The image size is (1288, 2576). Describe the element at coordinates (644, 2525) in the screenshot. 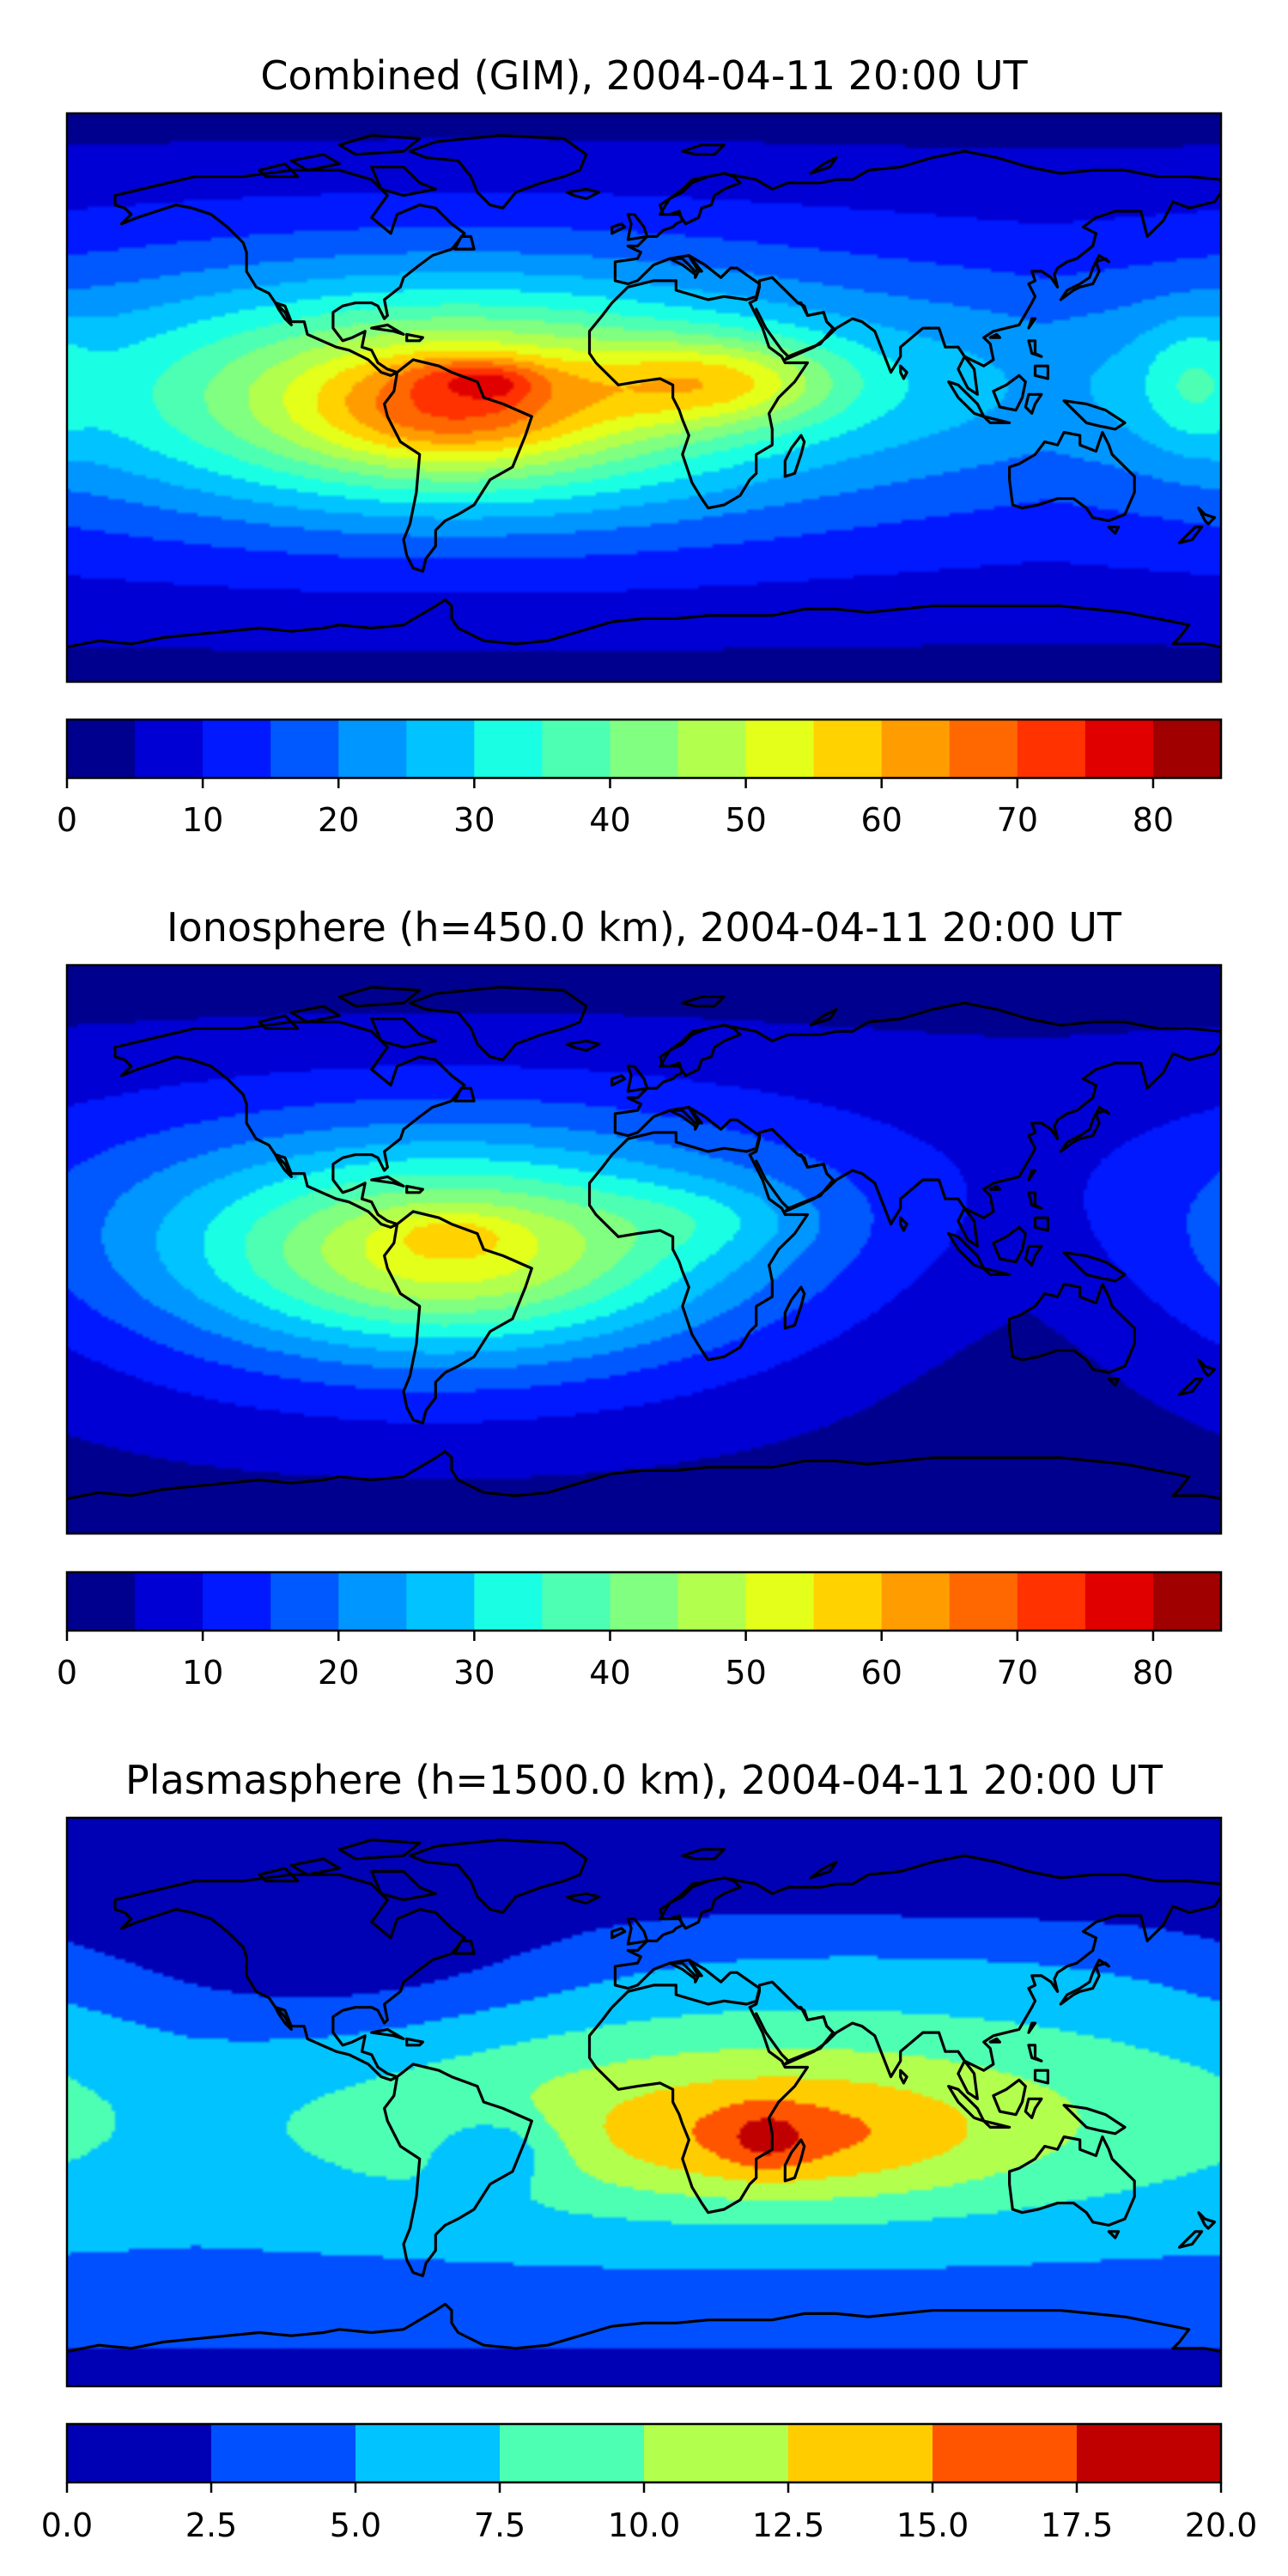

I see `colorbar-tick-label: 10.0` at that location.